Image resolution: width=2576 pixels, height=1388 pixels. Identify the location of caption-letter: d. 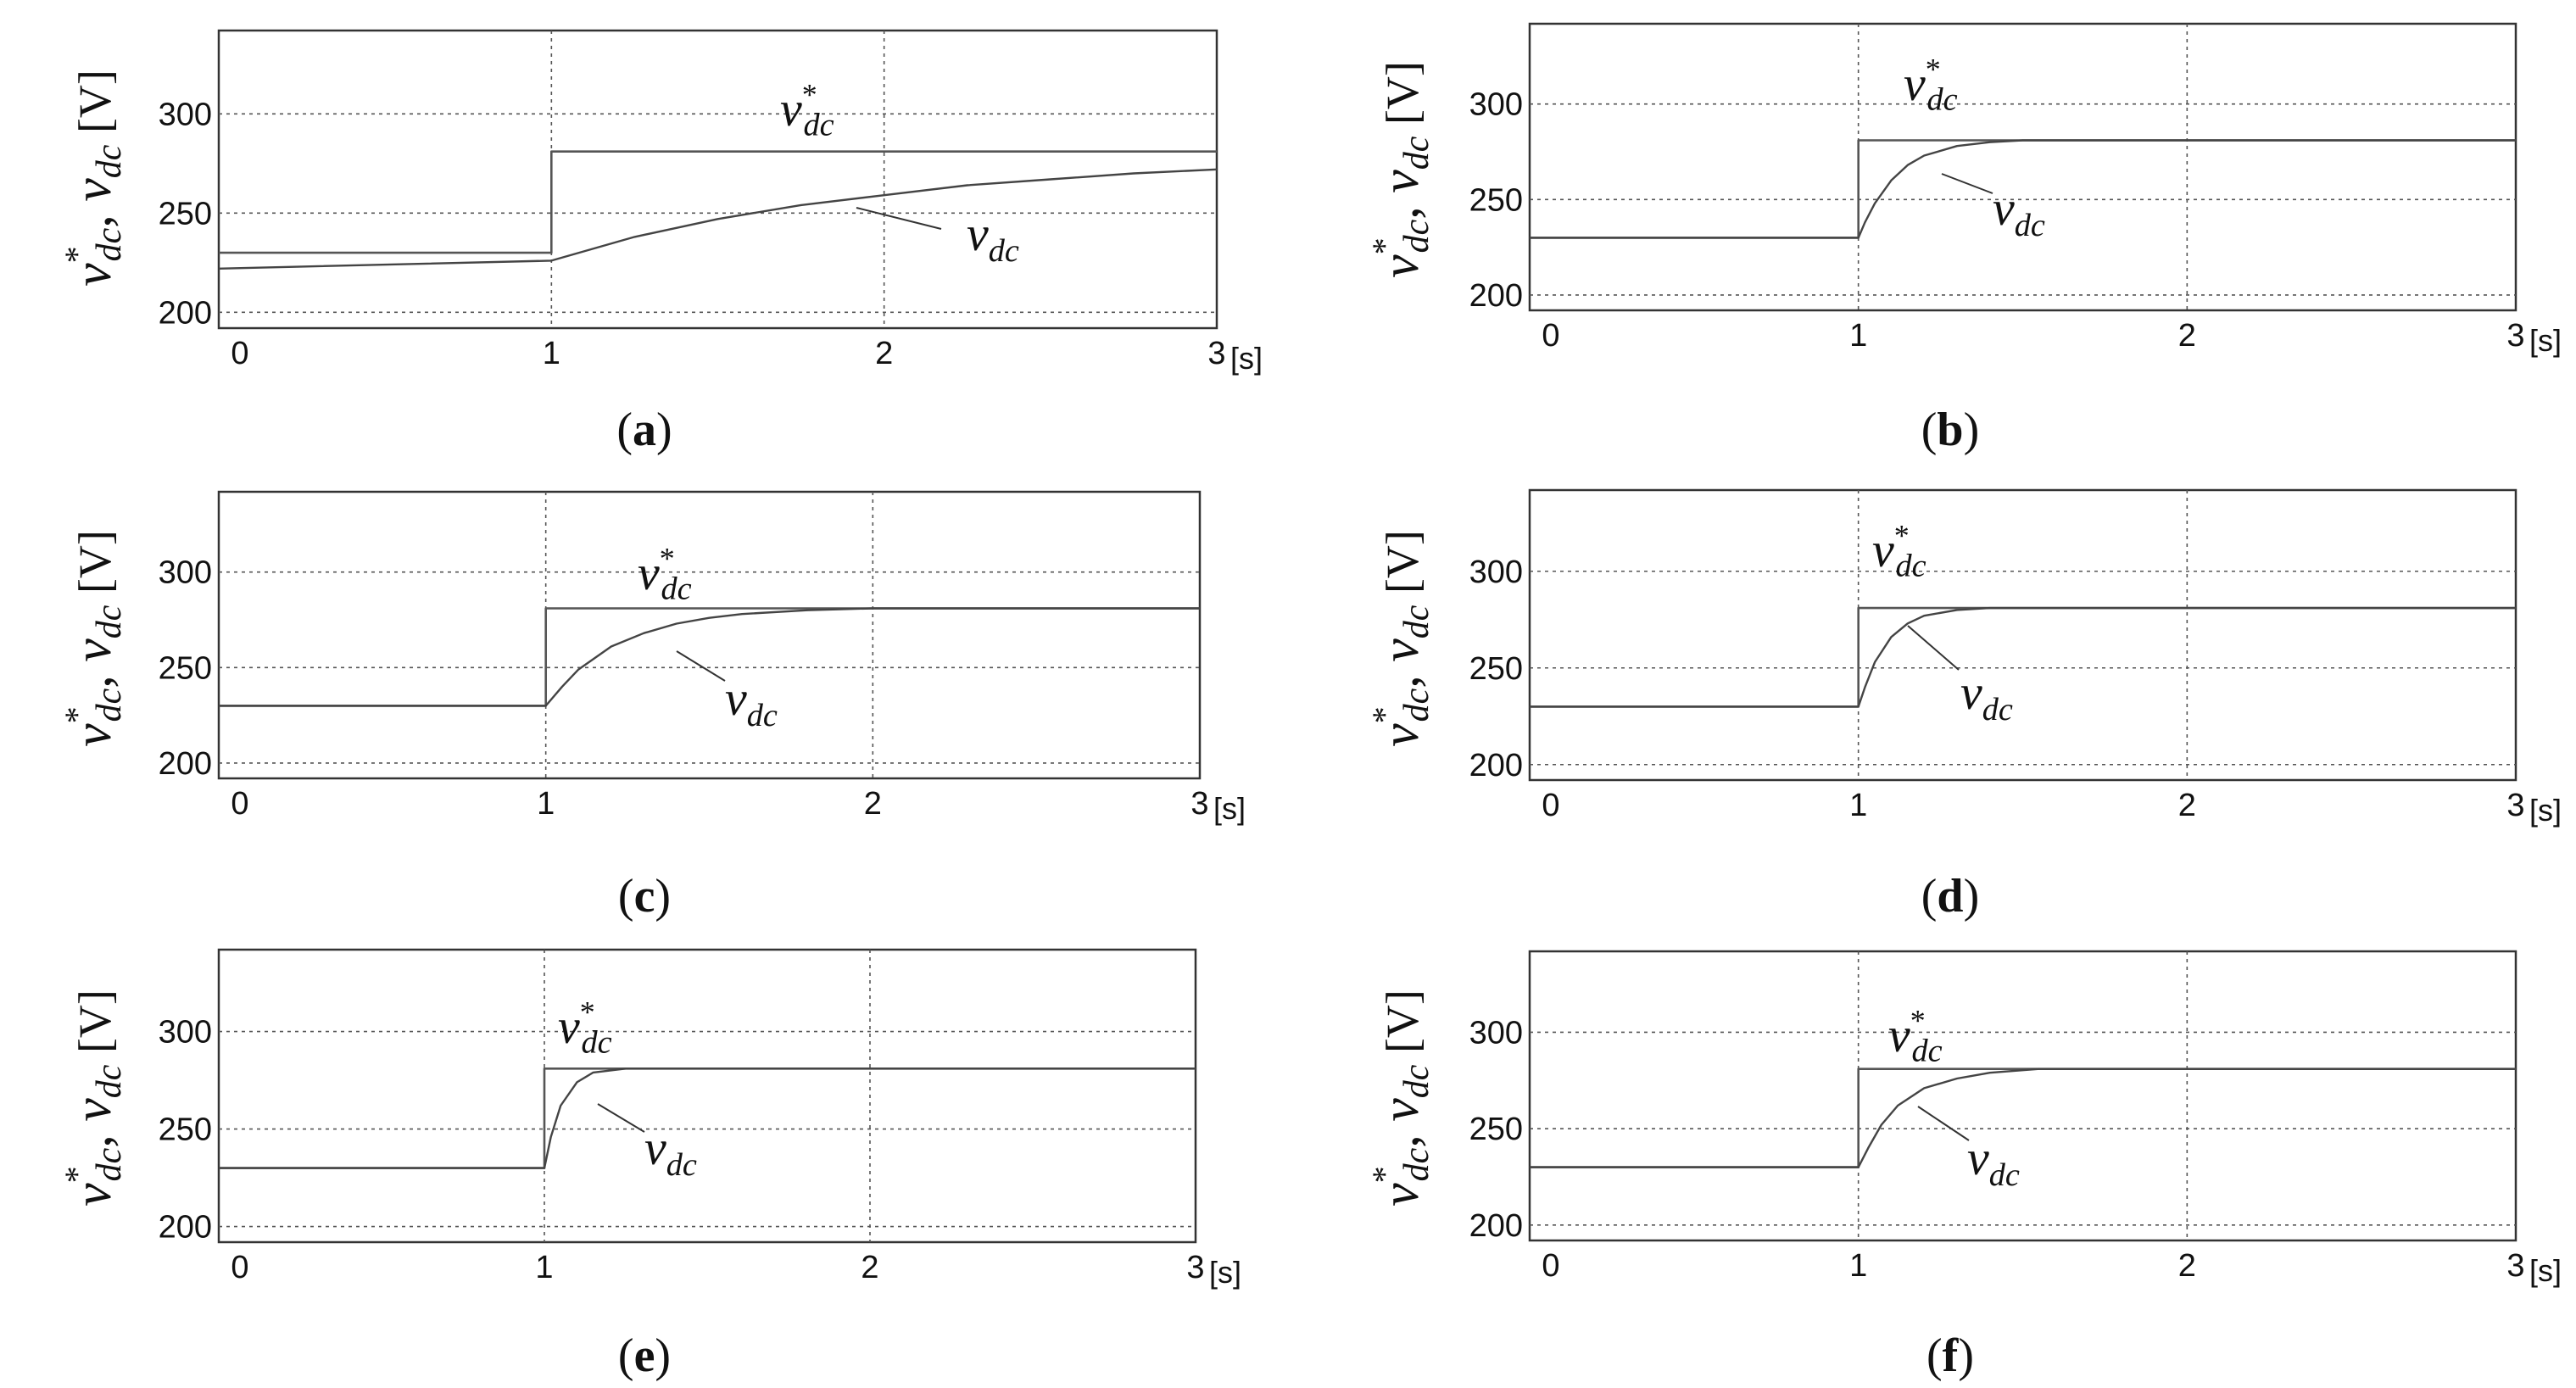
(1950, 896).